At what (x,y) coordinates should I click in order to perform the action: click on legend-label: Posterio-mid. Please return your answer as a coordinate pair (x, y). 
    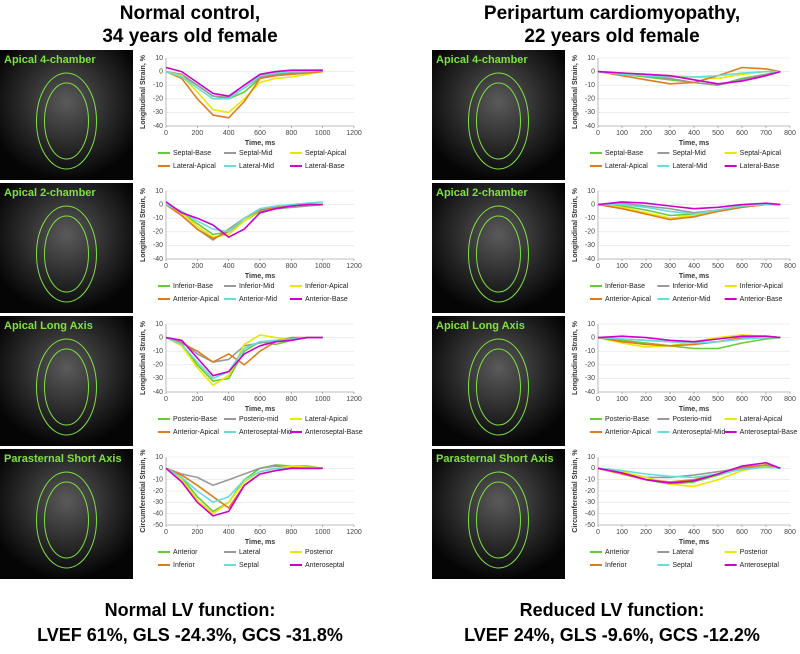
    Looking at the image, I should click on (258, 419).